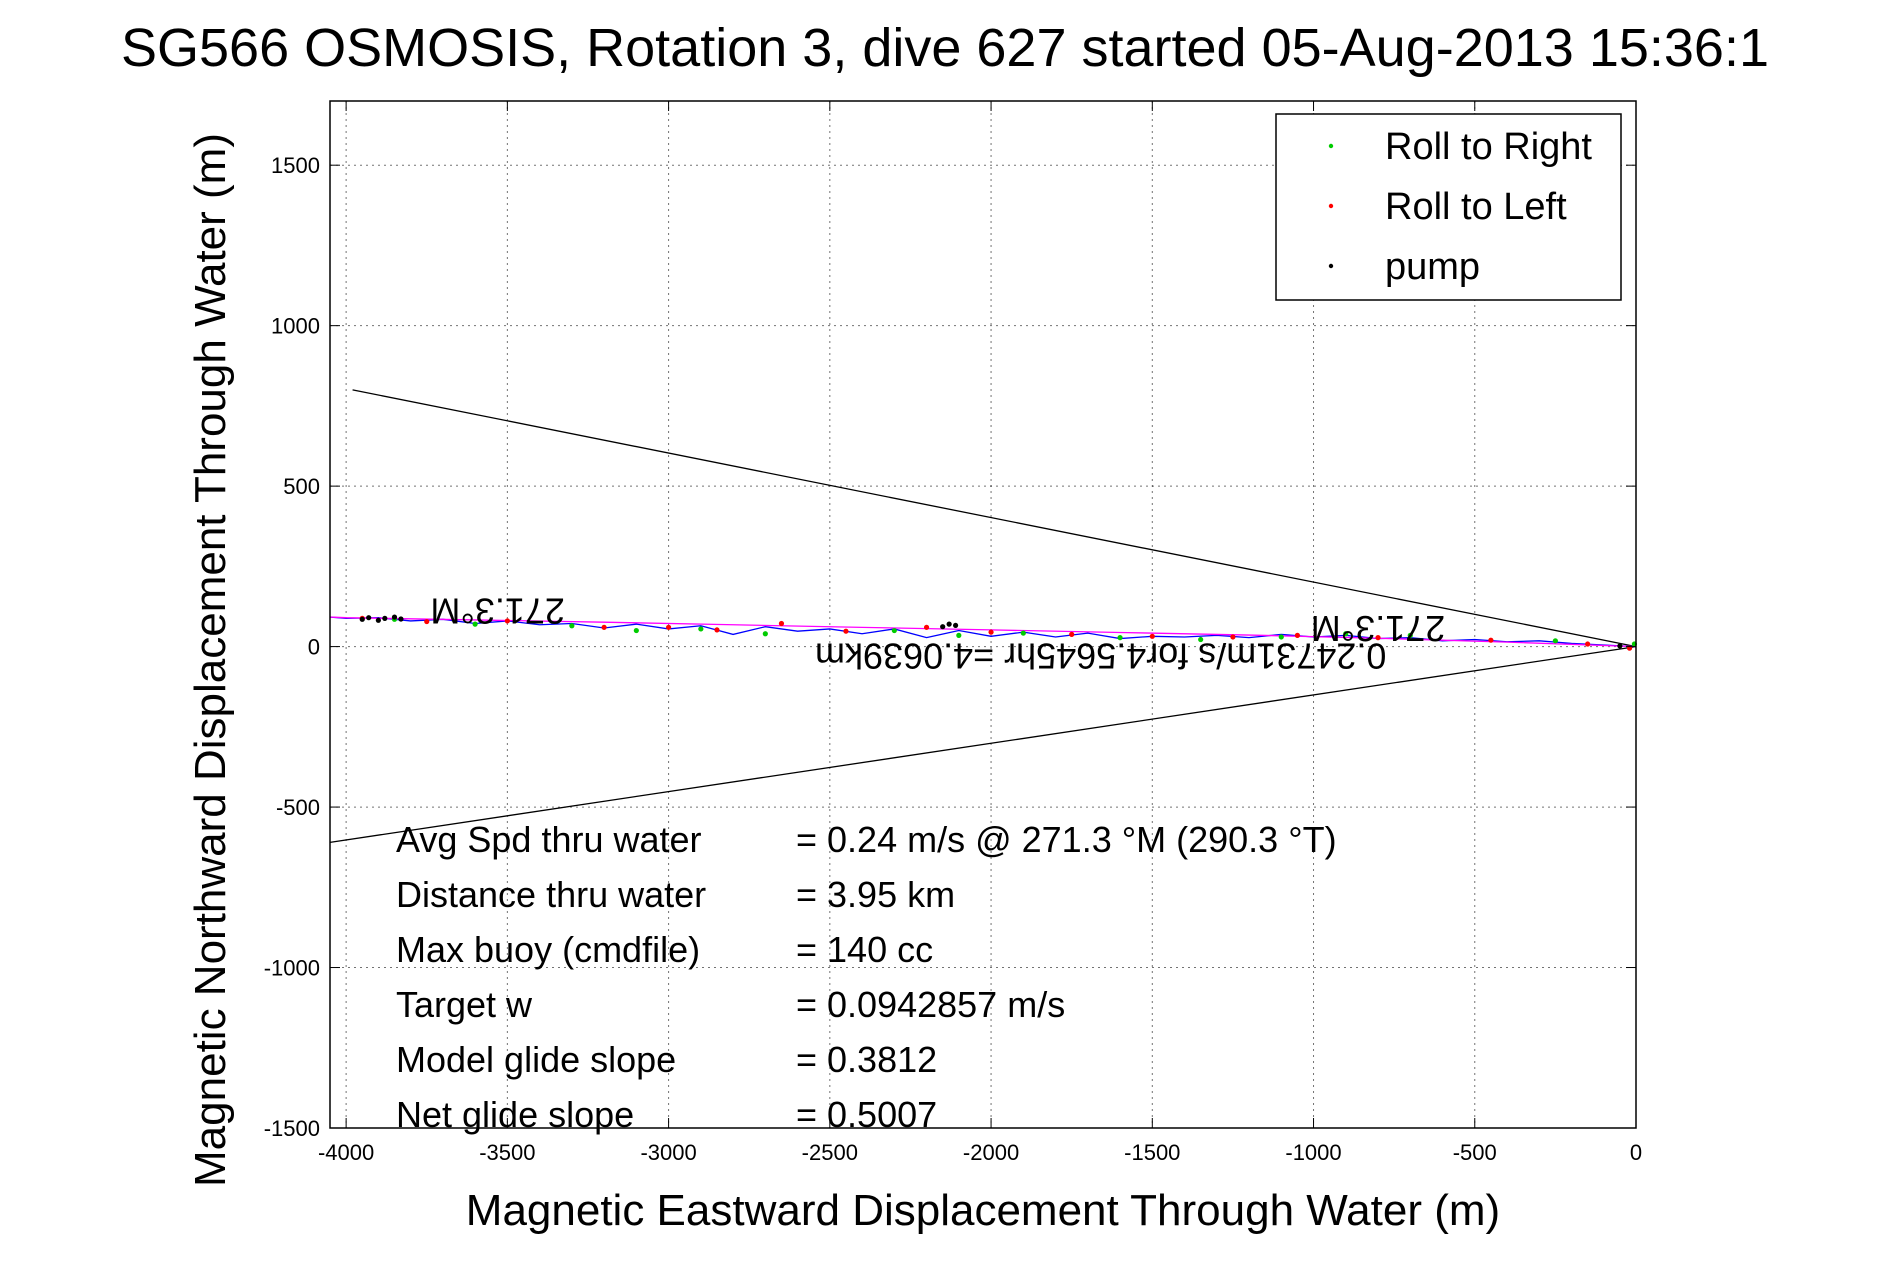  What do you see at coordinates (866, 1059) in the screenshot?
I see `stat-value: = 0.3812` at bounding box center [866, 1059].